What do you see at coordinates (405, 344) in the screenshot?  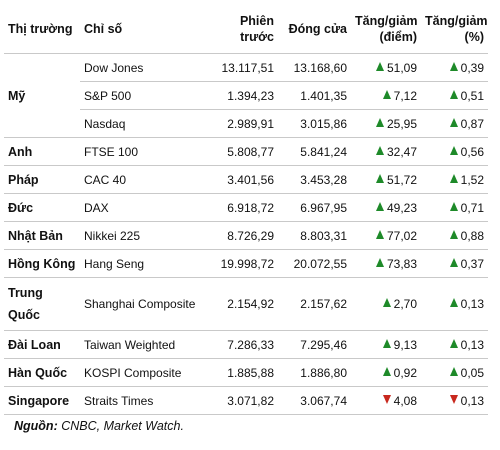 I see `change-value: 9,13` at bounding box center [405, 344].